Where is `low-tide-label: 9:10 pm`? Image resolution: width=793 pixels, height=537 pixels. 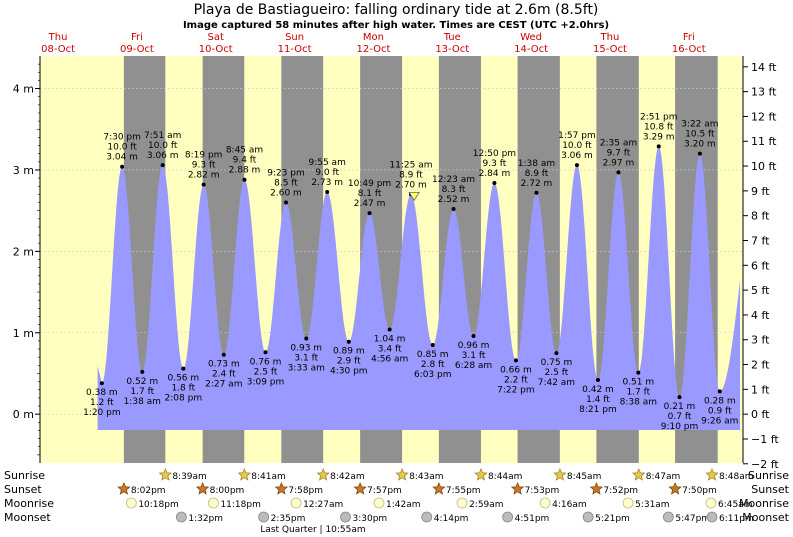 low-tide-label: 9:10 pm is located at coordinates (680, 427).